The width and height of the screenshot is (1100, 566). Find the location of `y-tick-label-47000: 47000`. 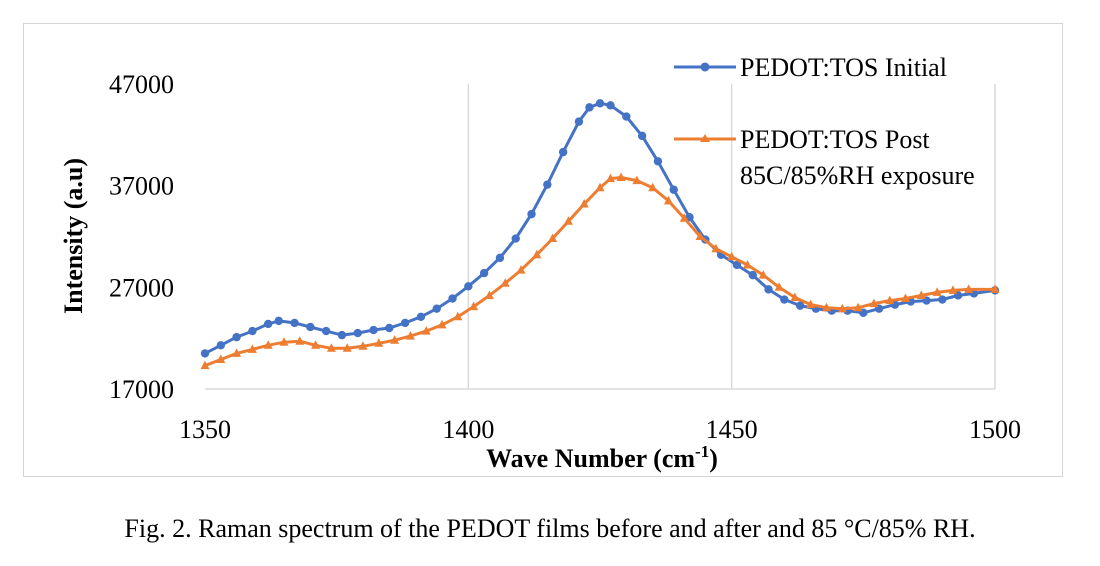

y-tick-label-47000: 47000 is located at coordinates (141, 84).